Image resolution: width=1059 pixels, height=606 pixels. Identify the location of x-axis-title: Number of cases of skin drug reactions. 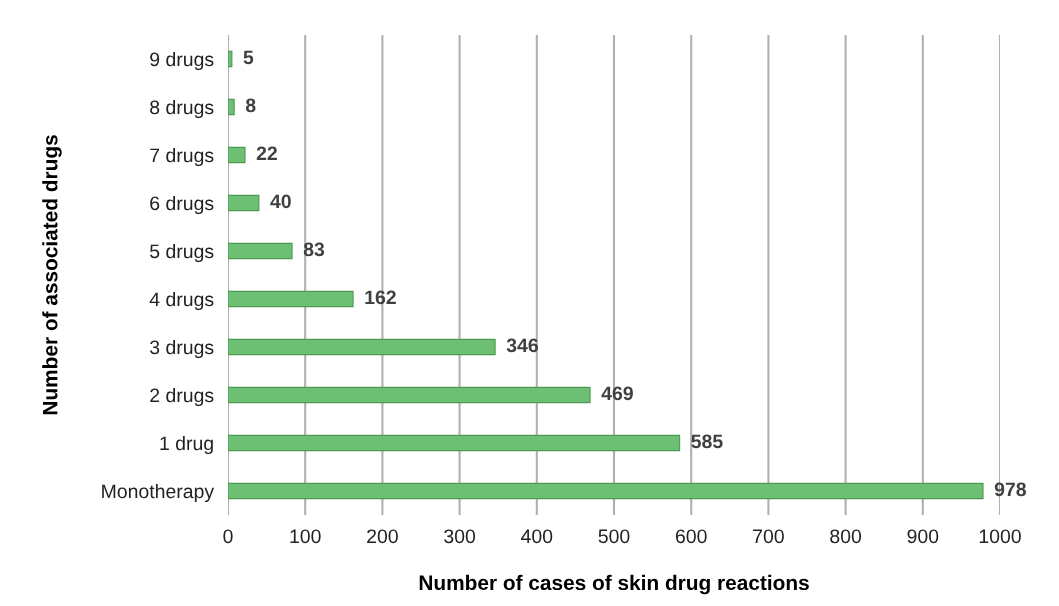
(614, 584).